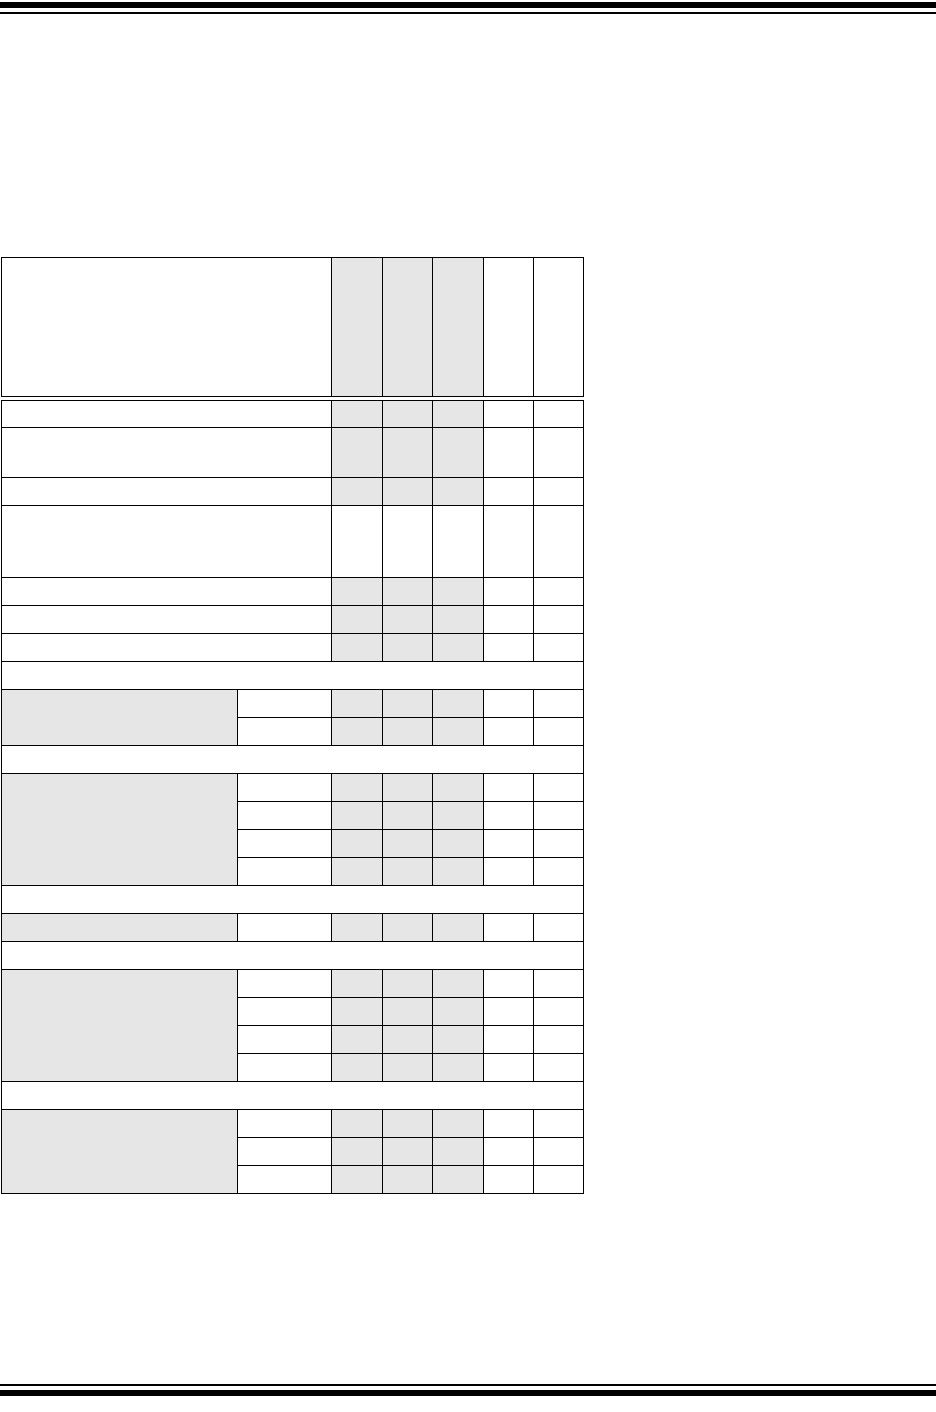 Image resolution: width=936 pixels, height=1412 pixels. I want to click on header-rule-thick, so click(468, 5).